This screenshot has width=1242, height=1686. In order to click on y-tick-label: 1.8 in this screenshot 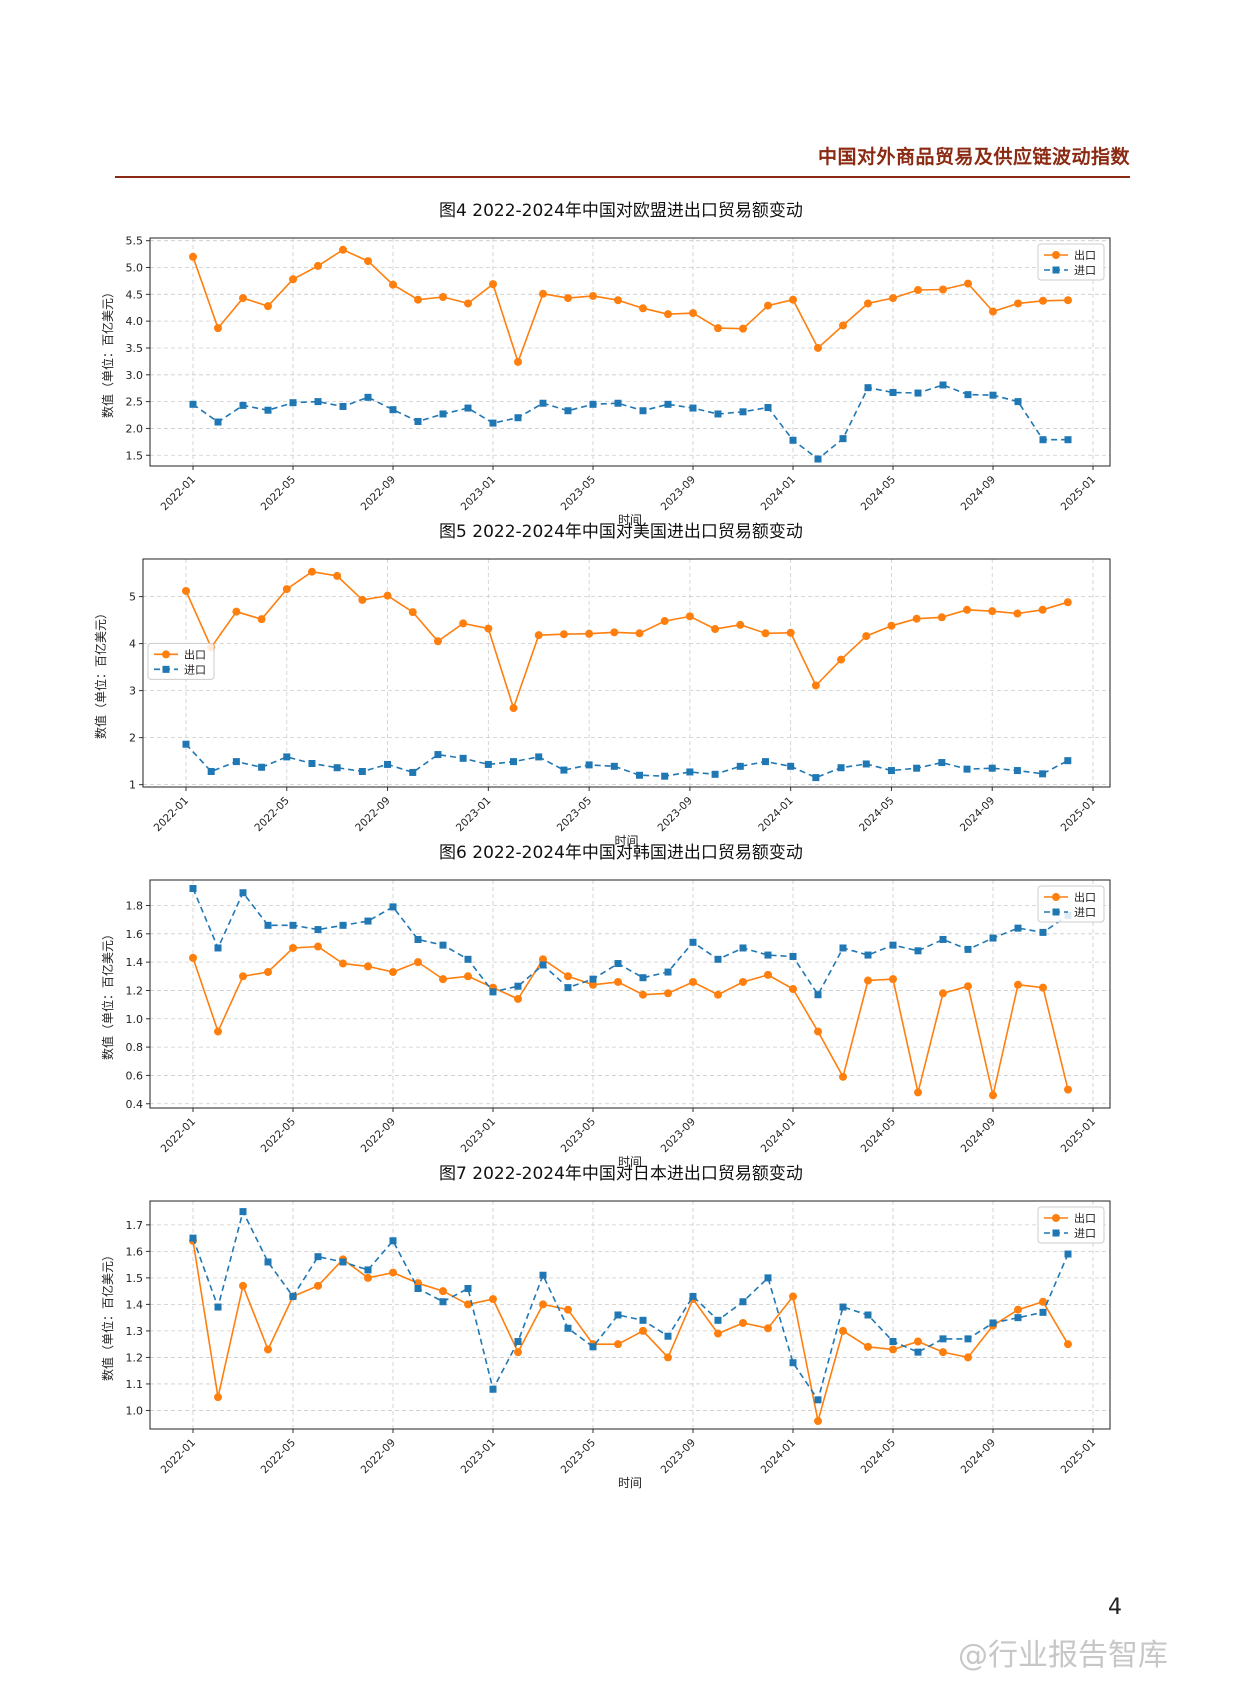, I will do `click(135, 905)`.